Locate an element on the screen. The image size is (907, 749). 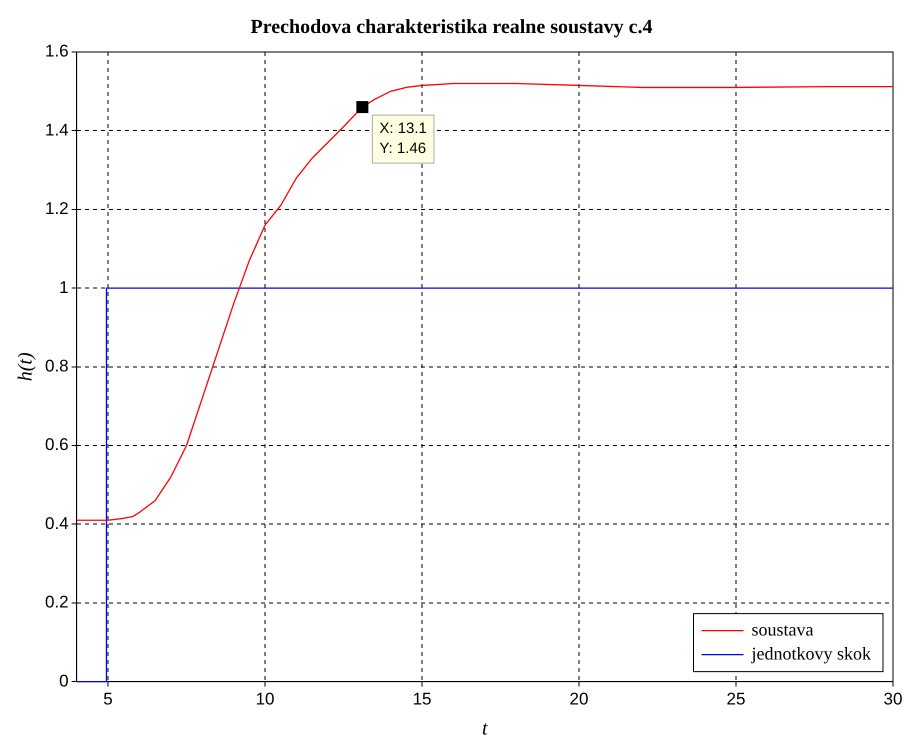
chart-title: Prechodova charakteristika realne soustavy c.4 is located at coordinates (451, 27).